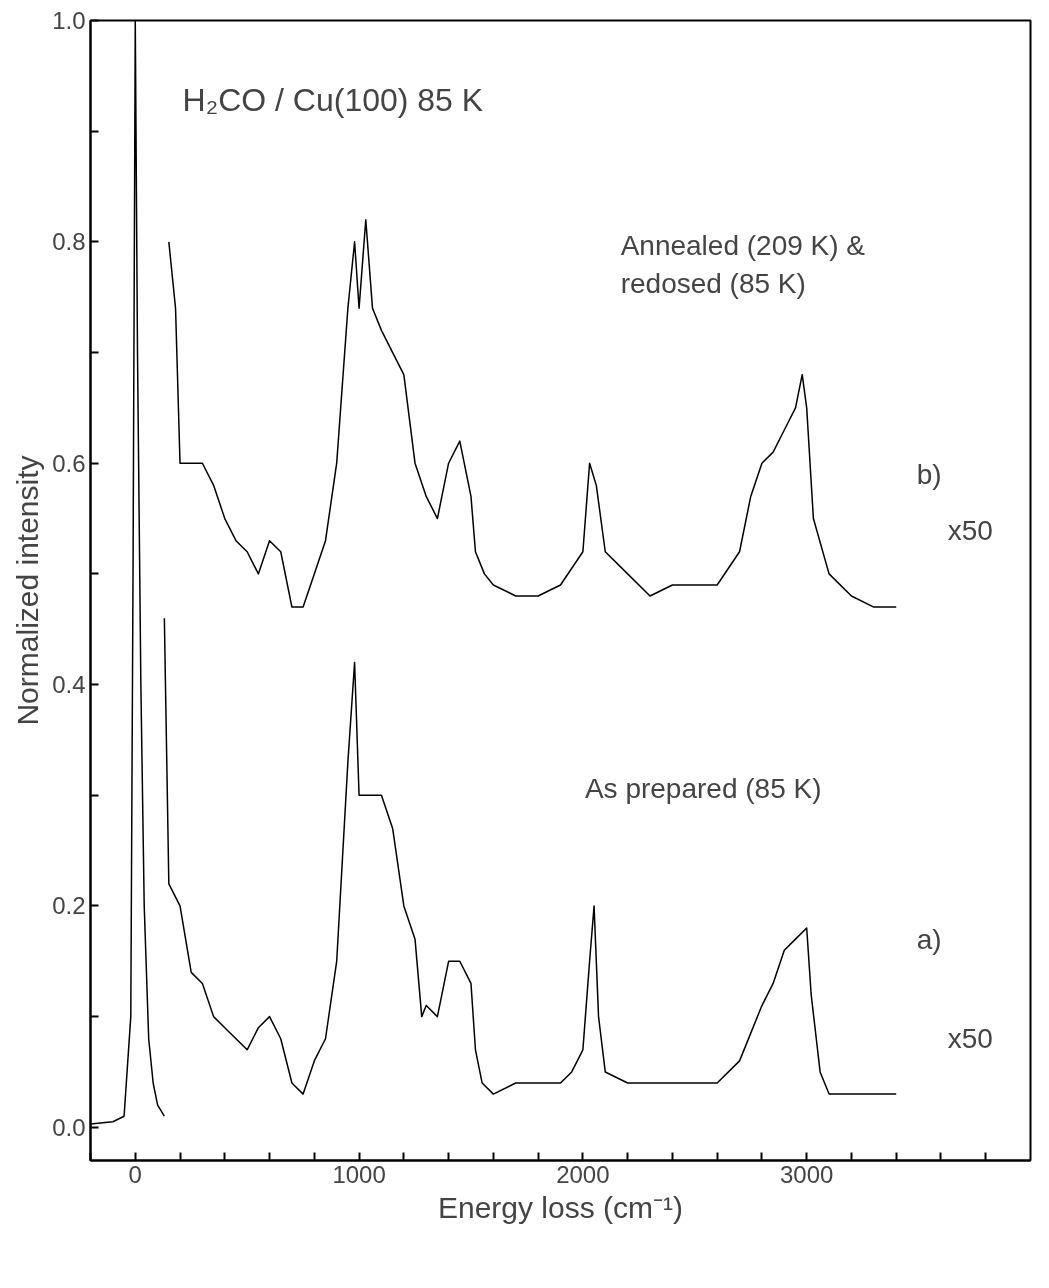 The width and height of the screenshot is (1049, 1288). I want to click on x-tick-label: 3000, so click(807, 1174).